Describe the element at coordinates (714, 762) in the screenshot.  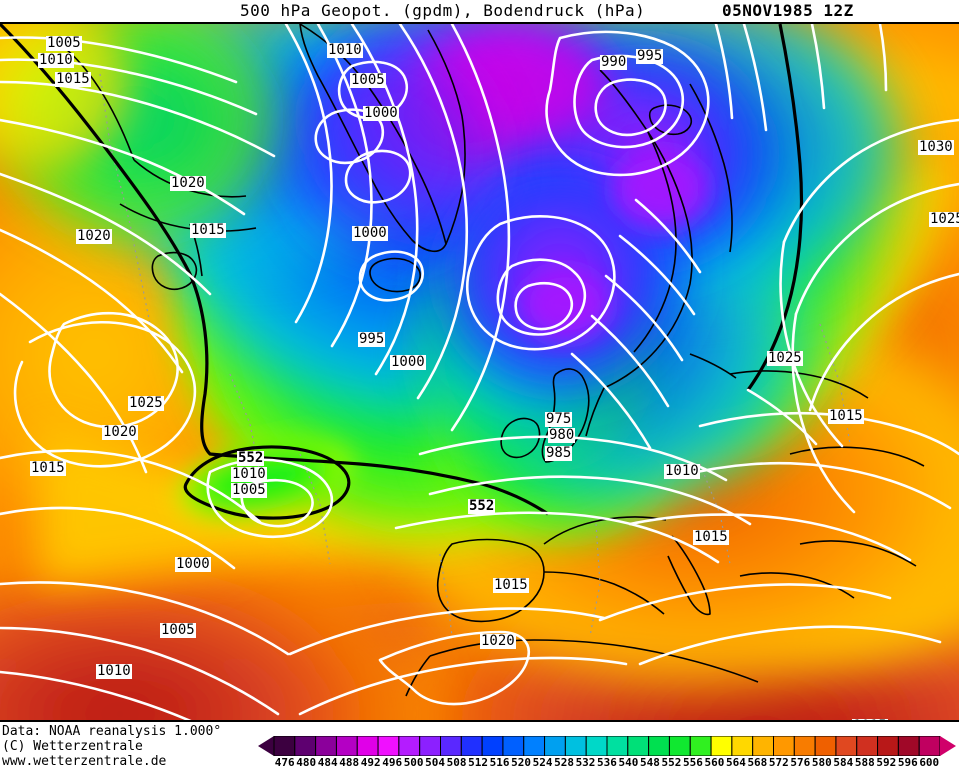
I see `color-scale-tick-label: 560` at that location.